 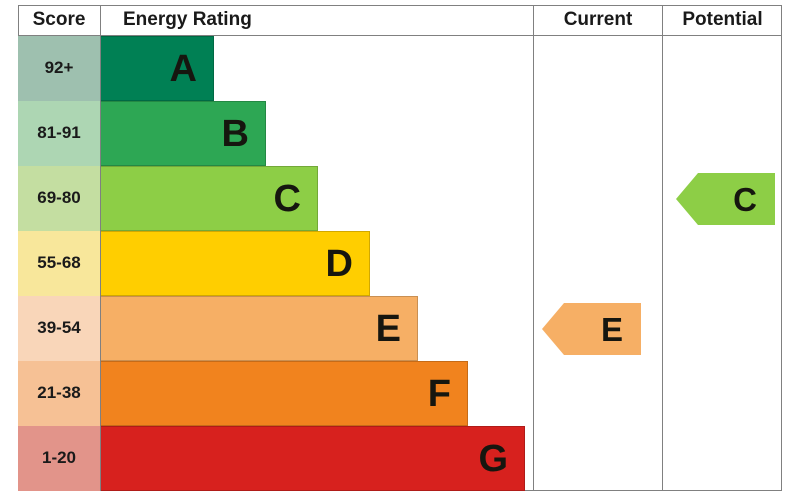 I want to click on rating-bar-e: E, so click(x=259, y=328).